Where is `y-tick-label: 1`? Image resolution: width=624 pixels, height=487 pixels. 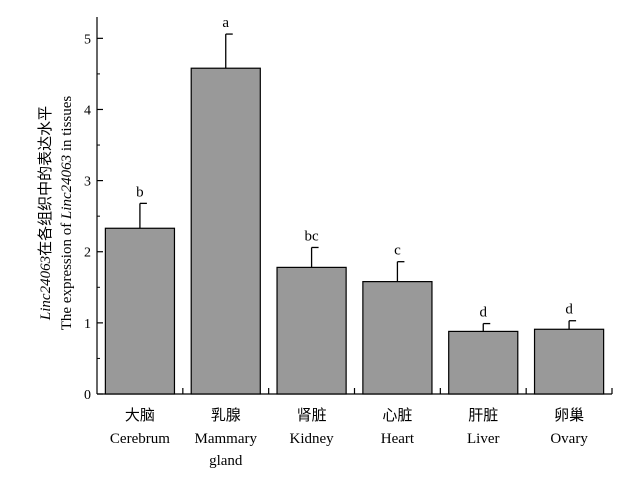 y-tick-label: 1 is located at coordinates (87, 324).